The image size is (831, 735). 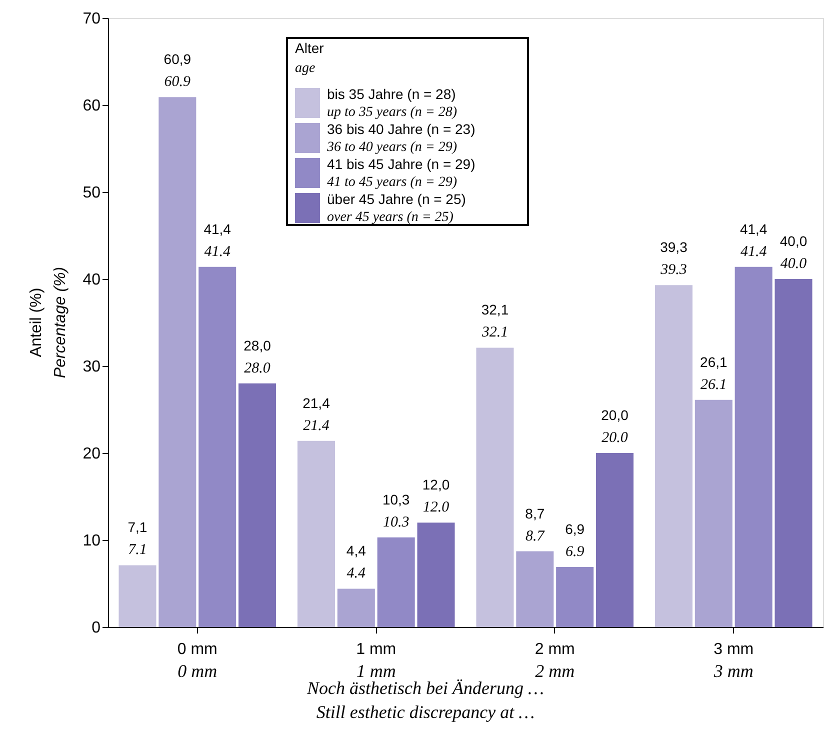 What do you see at coordinates (316, 414) in the screenshot?
I see `text: 21,4 21.4` at bounding box center [316, 414].